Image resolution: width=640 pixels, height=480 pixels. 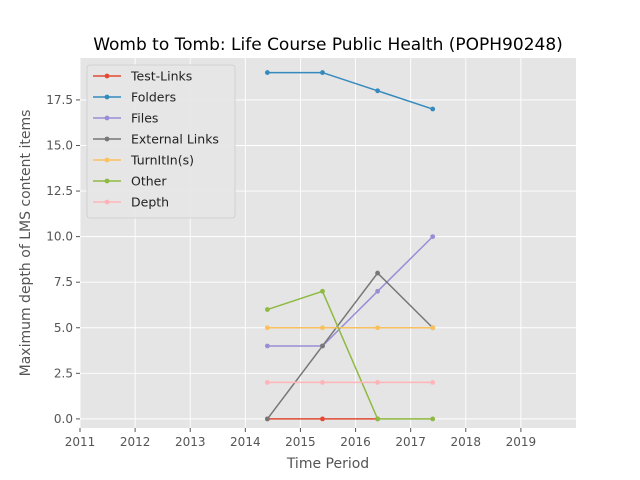 What do you see at coordinates (59, 237) in the screenshot?
I see `y-tick-label: 10.0` at bounding box center [59, 237].